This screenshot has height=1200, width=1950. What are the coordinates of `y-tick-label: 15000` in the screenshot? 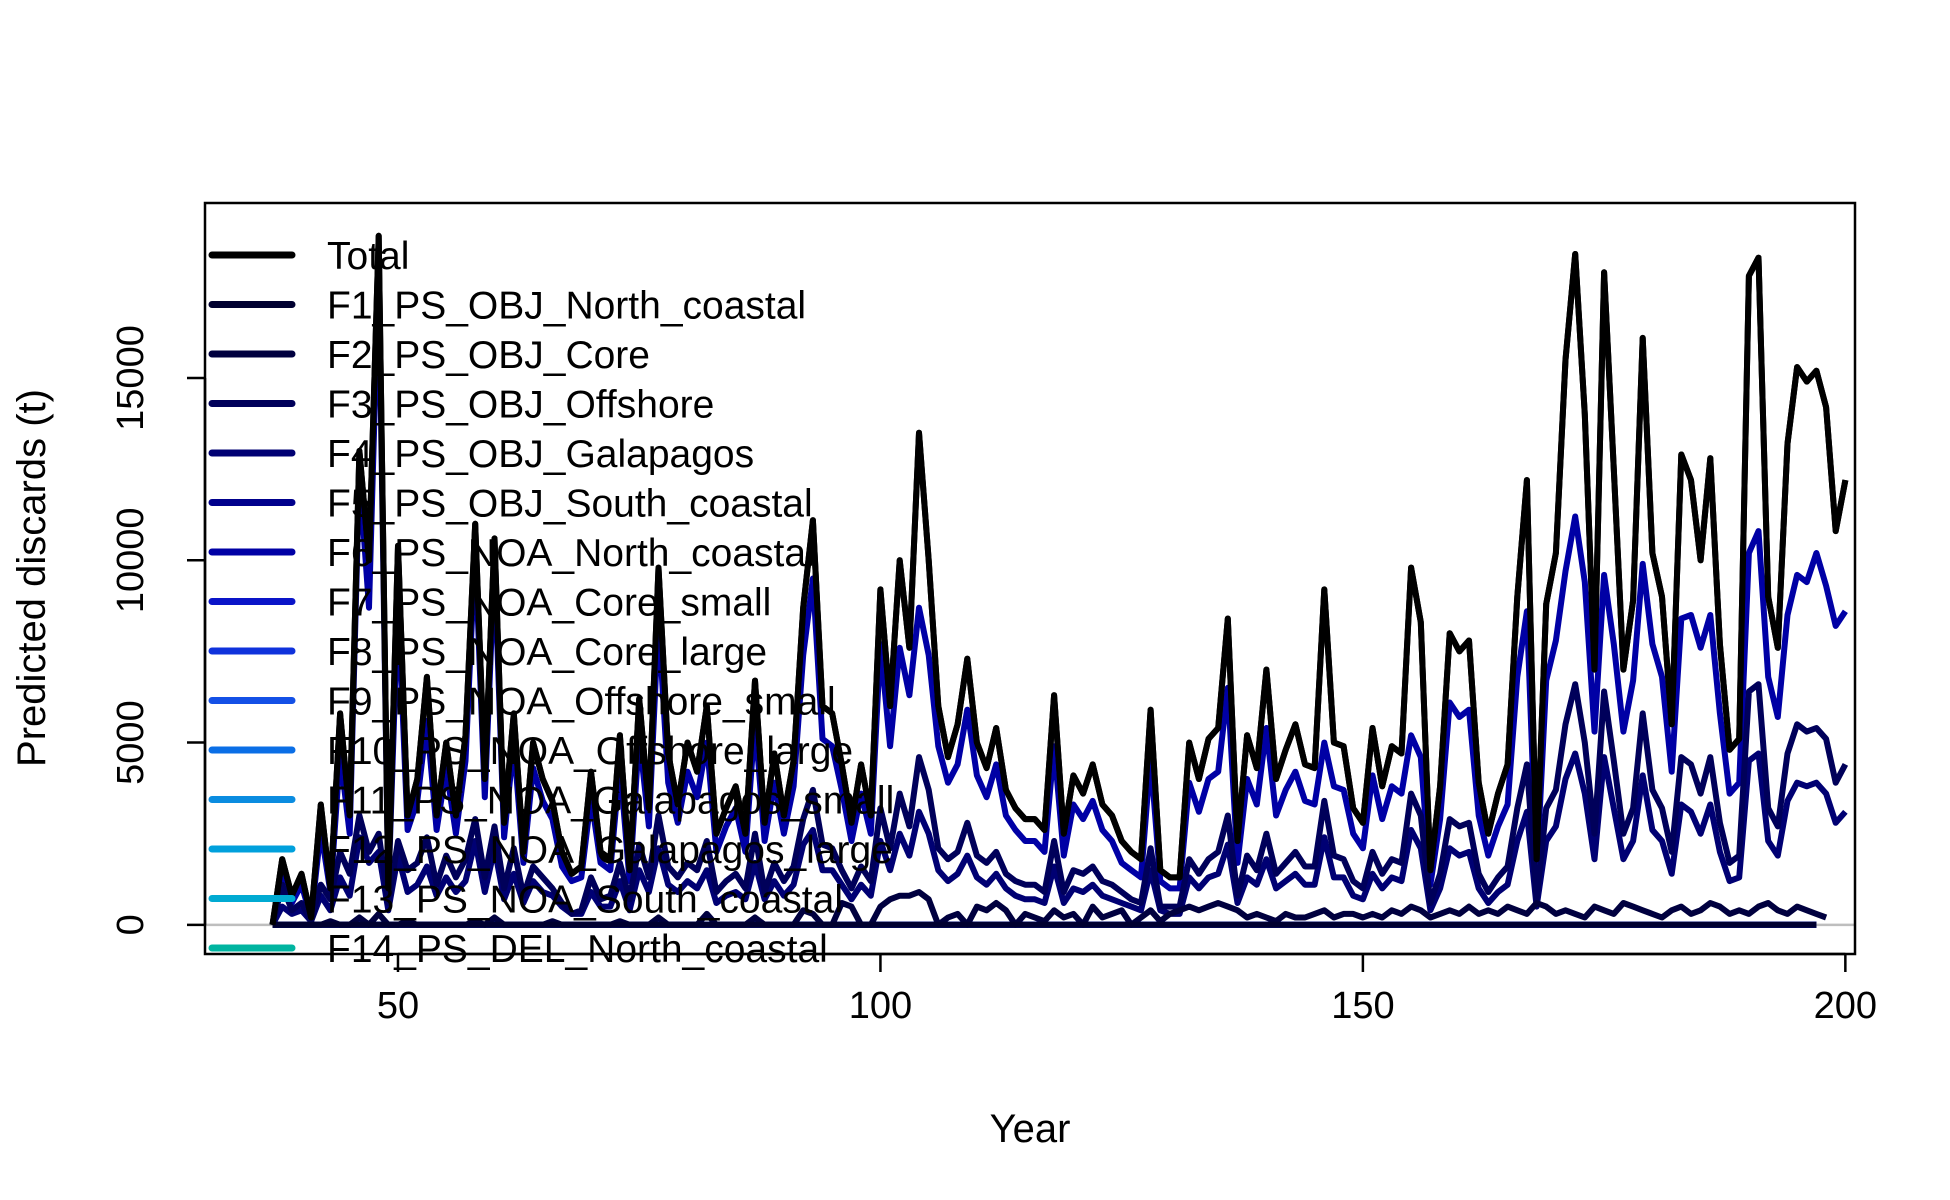 It's located at (131, 378).